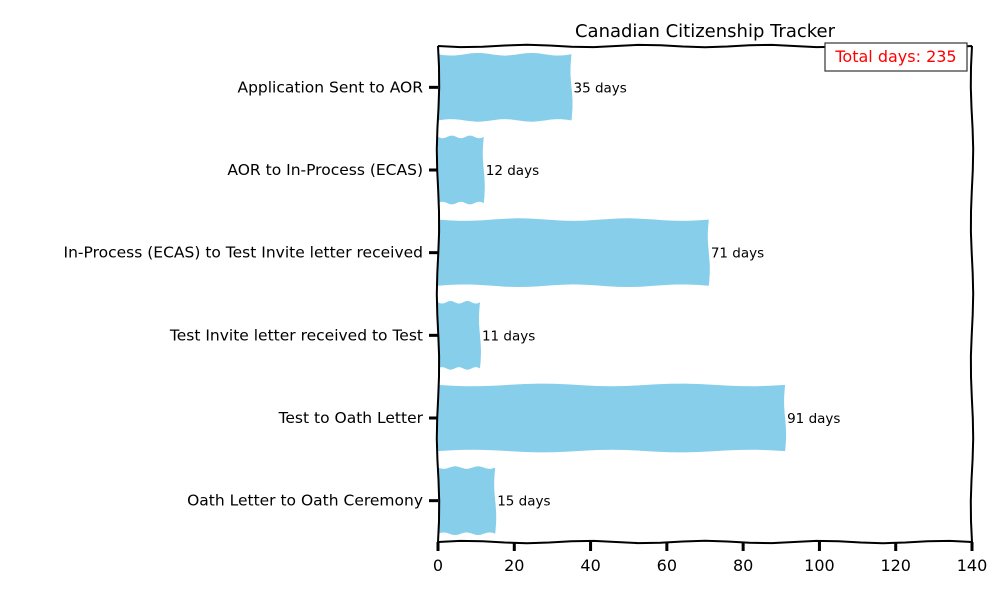 The image size is (1000, 600). What do you see at coordinates (895, 565) in the screenshot?
I see `x-tick-label-120: 120` at bounding box center [895, 565].